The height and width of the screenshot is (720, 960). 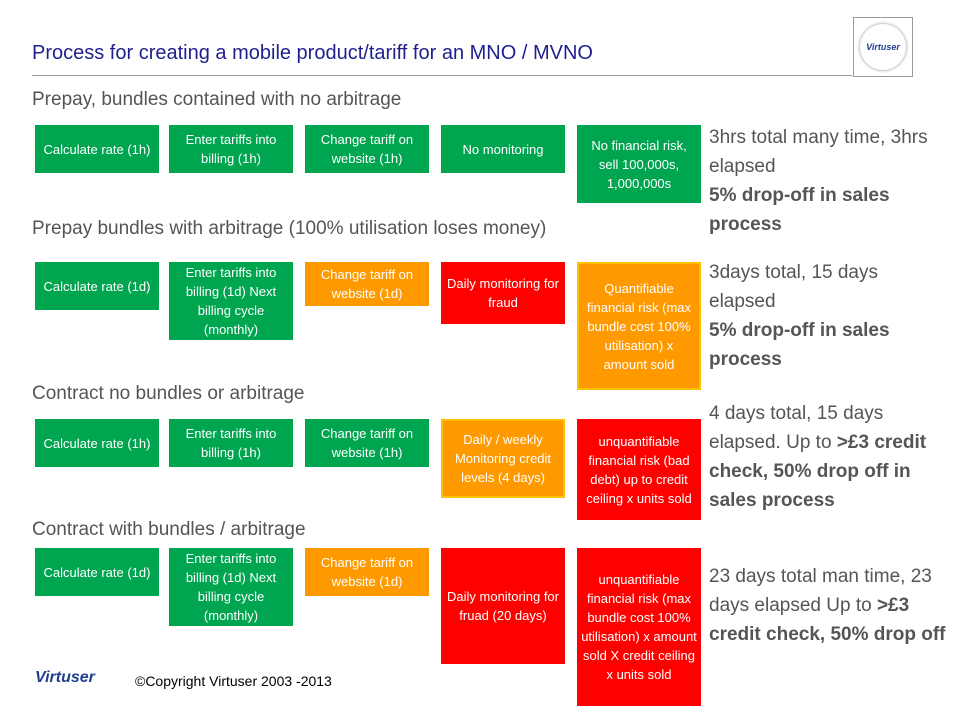 What do you see at coordinates (65, 677) in the screenshot?
I see `footer-logo: Virtuser` at bounding box center [65, 677].